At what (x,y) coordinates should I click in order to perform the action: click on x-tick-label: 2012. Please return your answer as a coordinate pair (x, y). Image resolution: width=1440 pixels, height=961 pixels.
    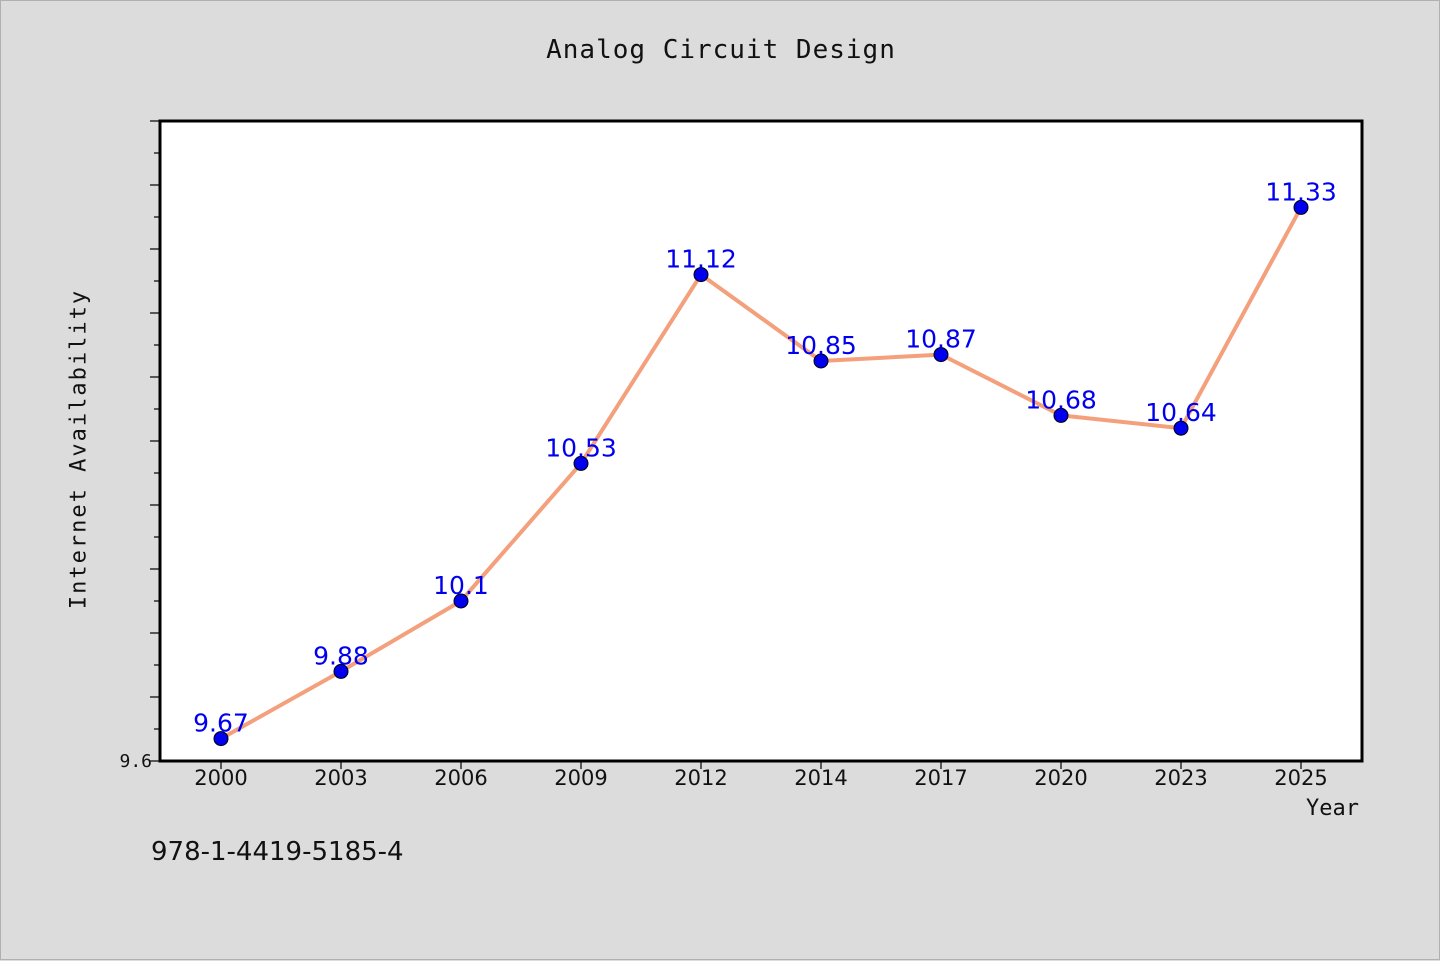
    Looking at the image, I should click on (700, 778).